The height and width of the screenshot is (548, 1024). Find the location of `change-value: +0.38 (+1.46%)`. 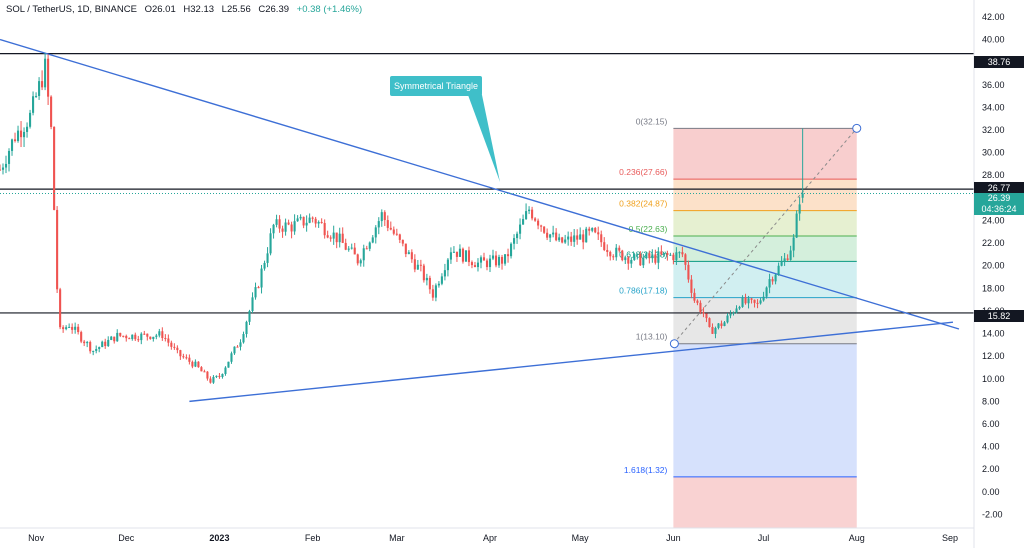

change-value: +0.38 (+1.46%) is located at coordinates (329, 9).